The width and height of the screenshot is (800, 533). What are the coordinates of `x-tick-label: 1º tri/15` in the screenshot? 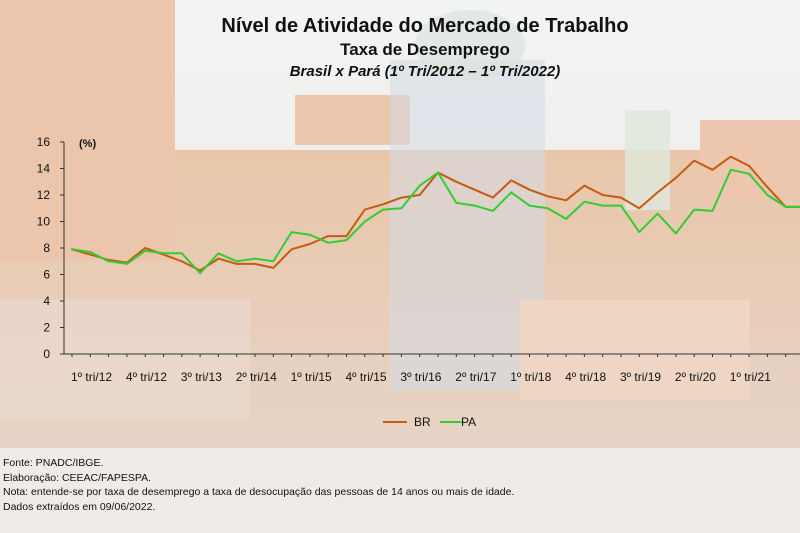 It's located at (311, 377).